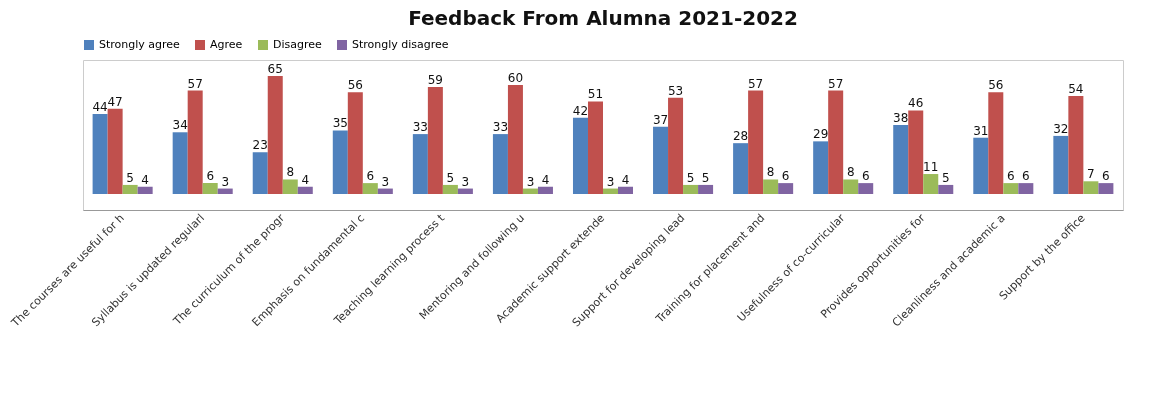 This screenshot has width=1175, height=419. I want to click on data-label: 46, so click(916, 103).